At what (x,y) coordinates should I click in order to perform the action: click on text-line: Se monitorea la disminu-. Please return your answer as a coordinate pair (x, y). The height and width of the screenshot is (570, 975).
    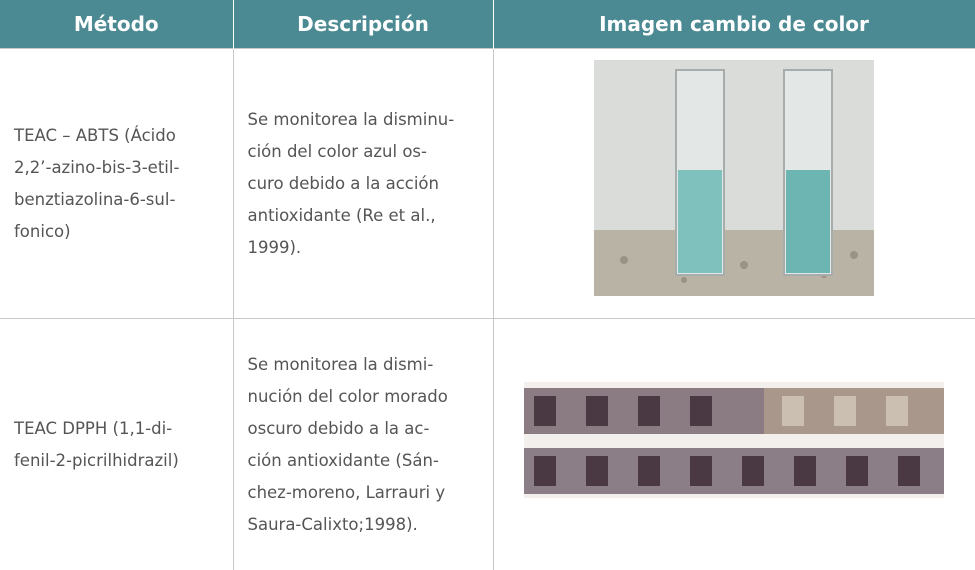
    Looking at the image, I should click on (351, 119).